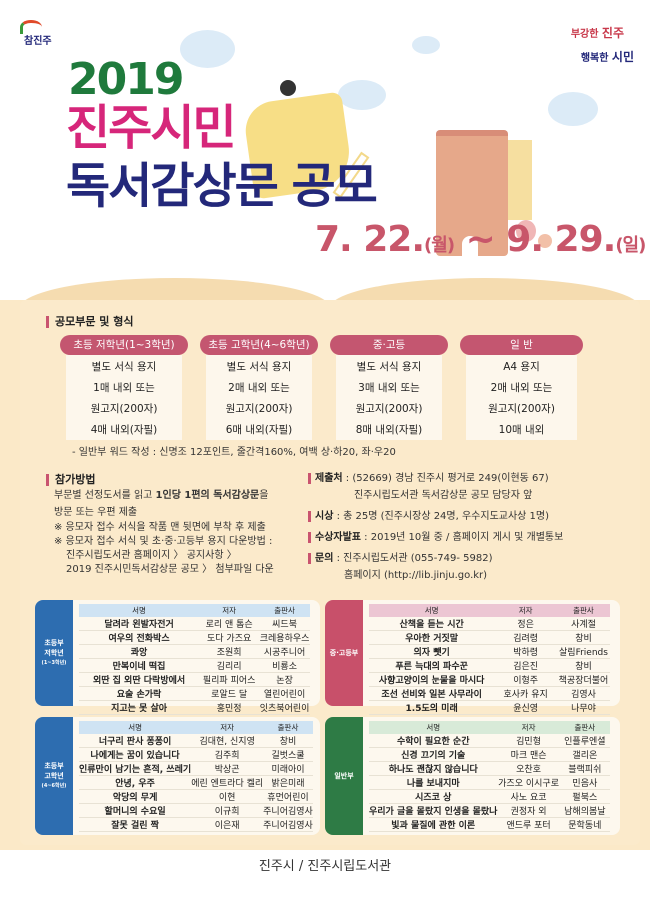  Describe the element at coordinates (139, 637) in the screenshot. I see `book-title: 여우의 전화박스` at that location.